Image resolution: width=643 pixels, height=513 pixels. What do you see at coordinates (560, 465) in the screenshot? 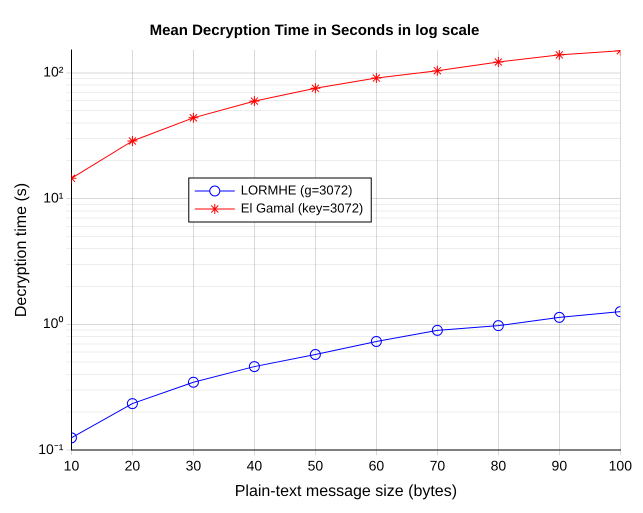
I see `x-tick-label: 90` at bounding box center [560, 465].